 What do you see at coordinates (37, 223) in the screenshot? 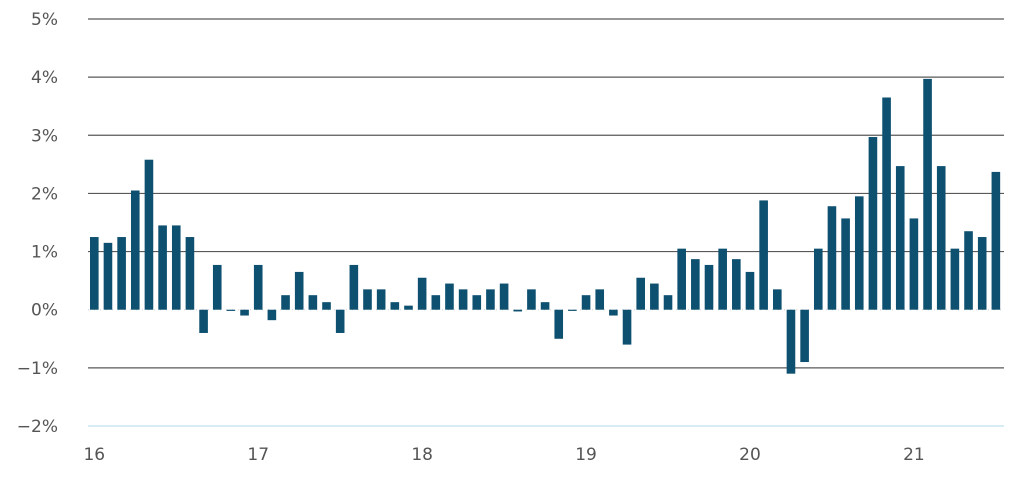
I see `y-axis-tick-labels: −2% −1% 0% 1% 2% 3% 4% 5%` at bounding box center [37, 223].